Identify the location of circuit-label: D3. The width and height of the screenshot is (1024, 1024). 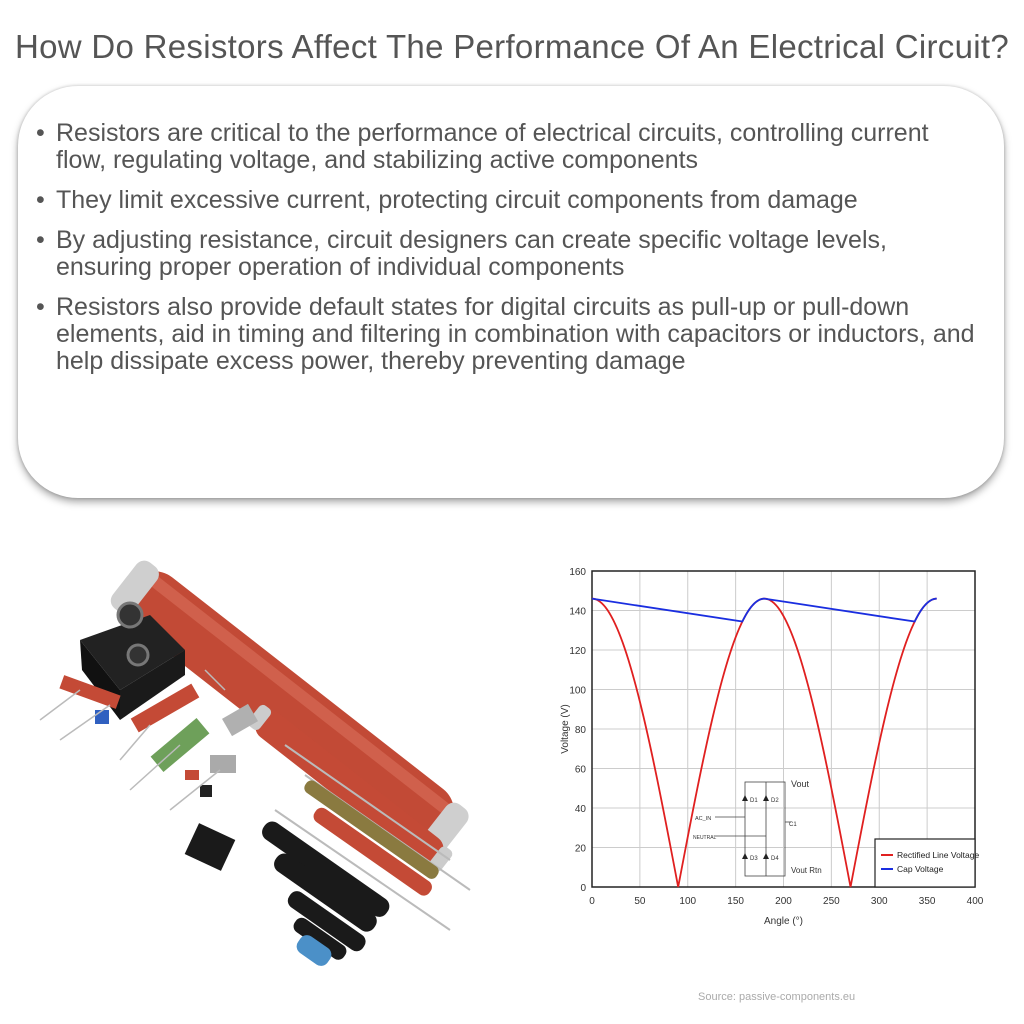
(754, 859).